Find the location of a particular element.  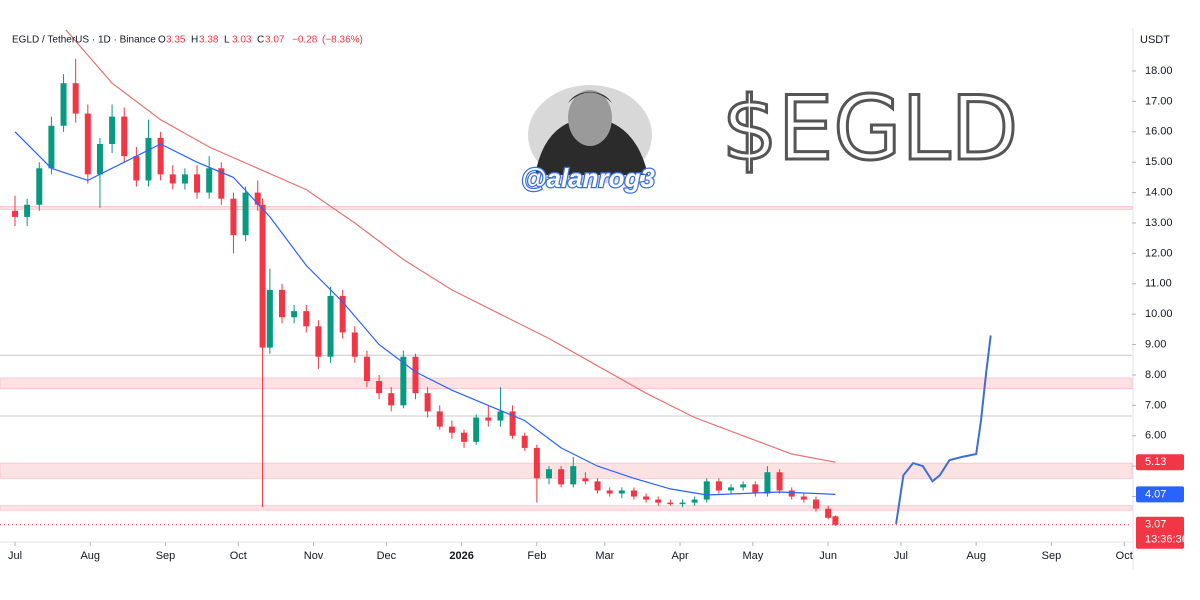

y-tick-label: 8.00 is located at coordinates (1155, 375).